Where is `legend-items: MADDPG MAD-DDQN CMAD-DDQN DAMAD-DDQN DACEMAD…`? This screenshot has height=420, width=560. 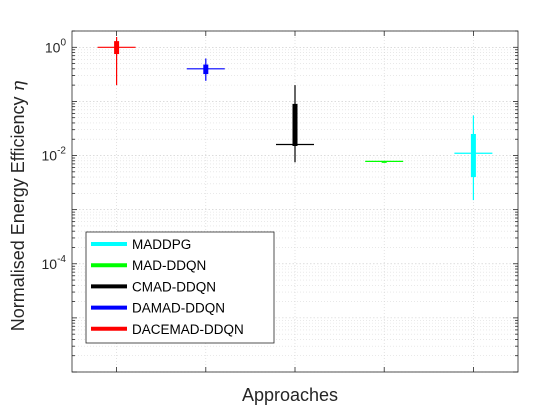 legend-items: MADDPG MAD-DDQN CMAD-DDQN DAMAD-DDQN DACEMAD… is located at coordinates (167, 287).